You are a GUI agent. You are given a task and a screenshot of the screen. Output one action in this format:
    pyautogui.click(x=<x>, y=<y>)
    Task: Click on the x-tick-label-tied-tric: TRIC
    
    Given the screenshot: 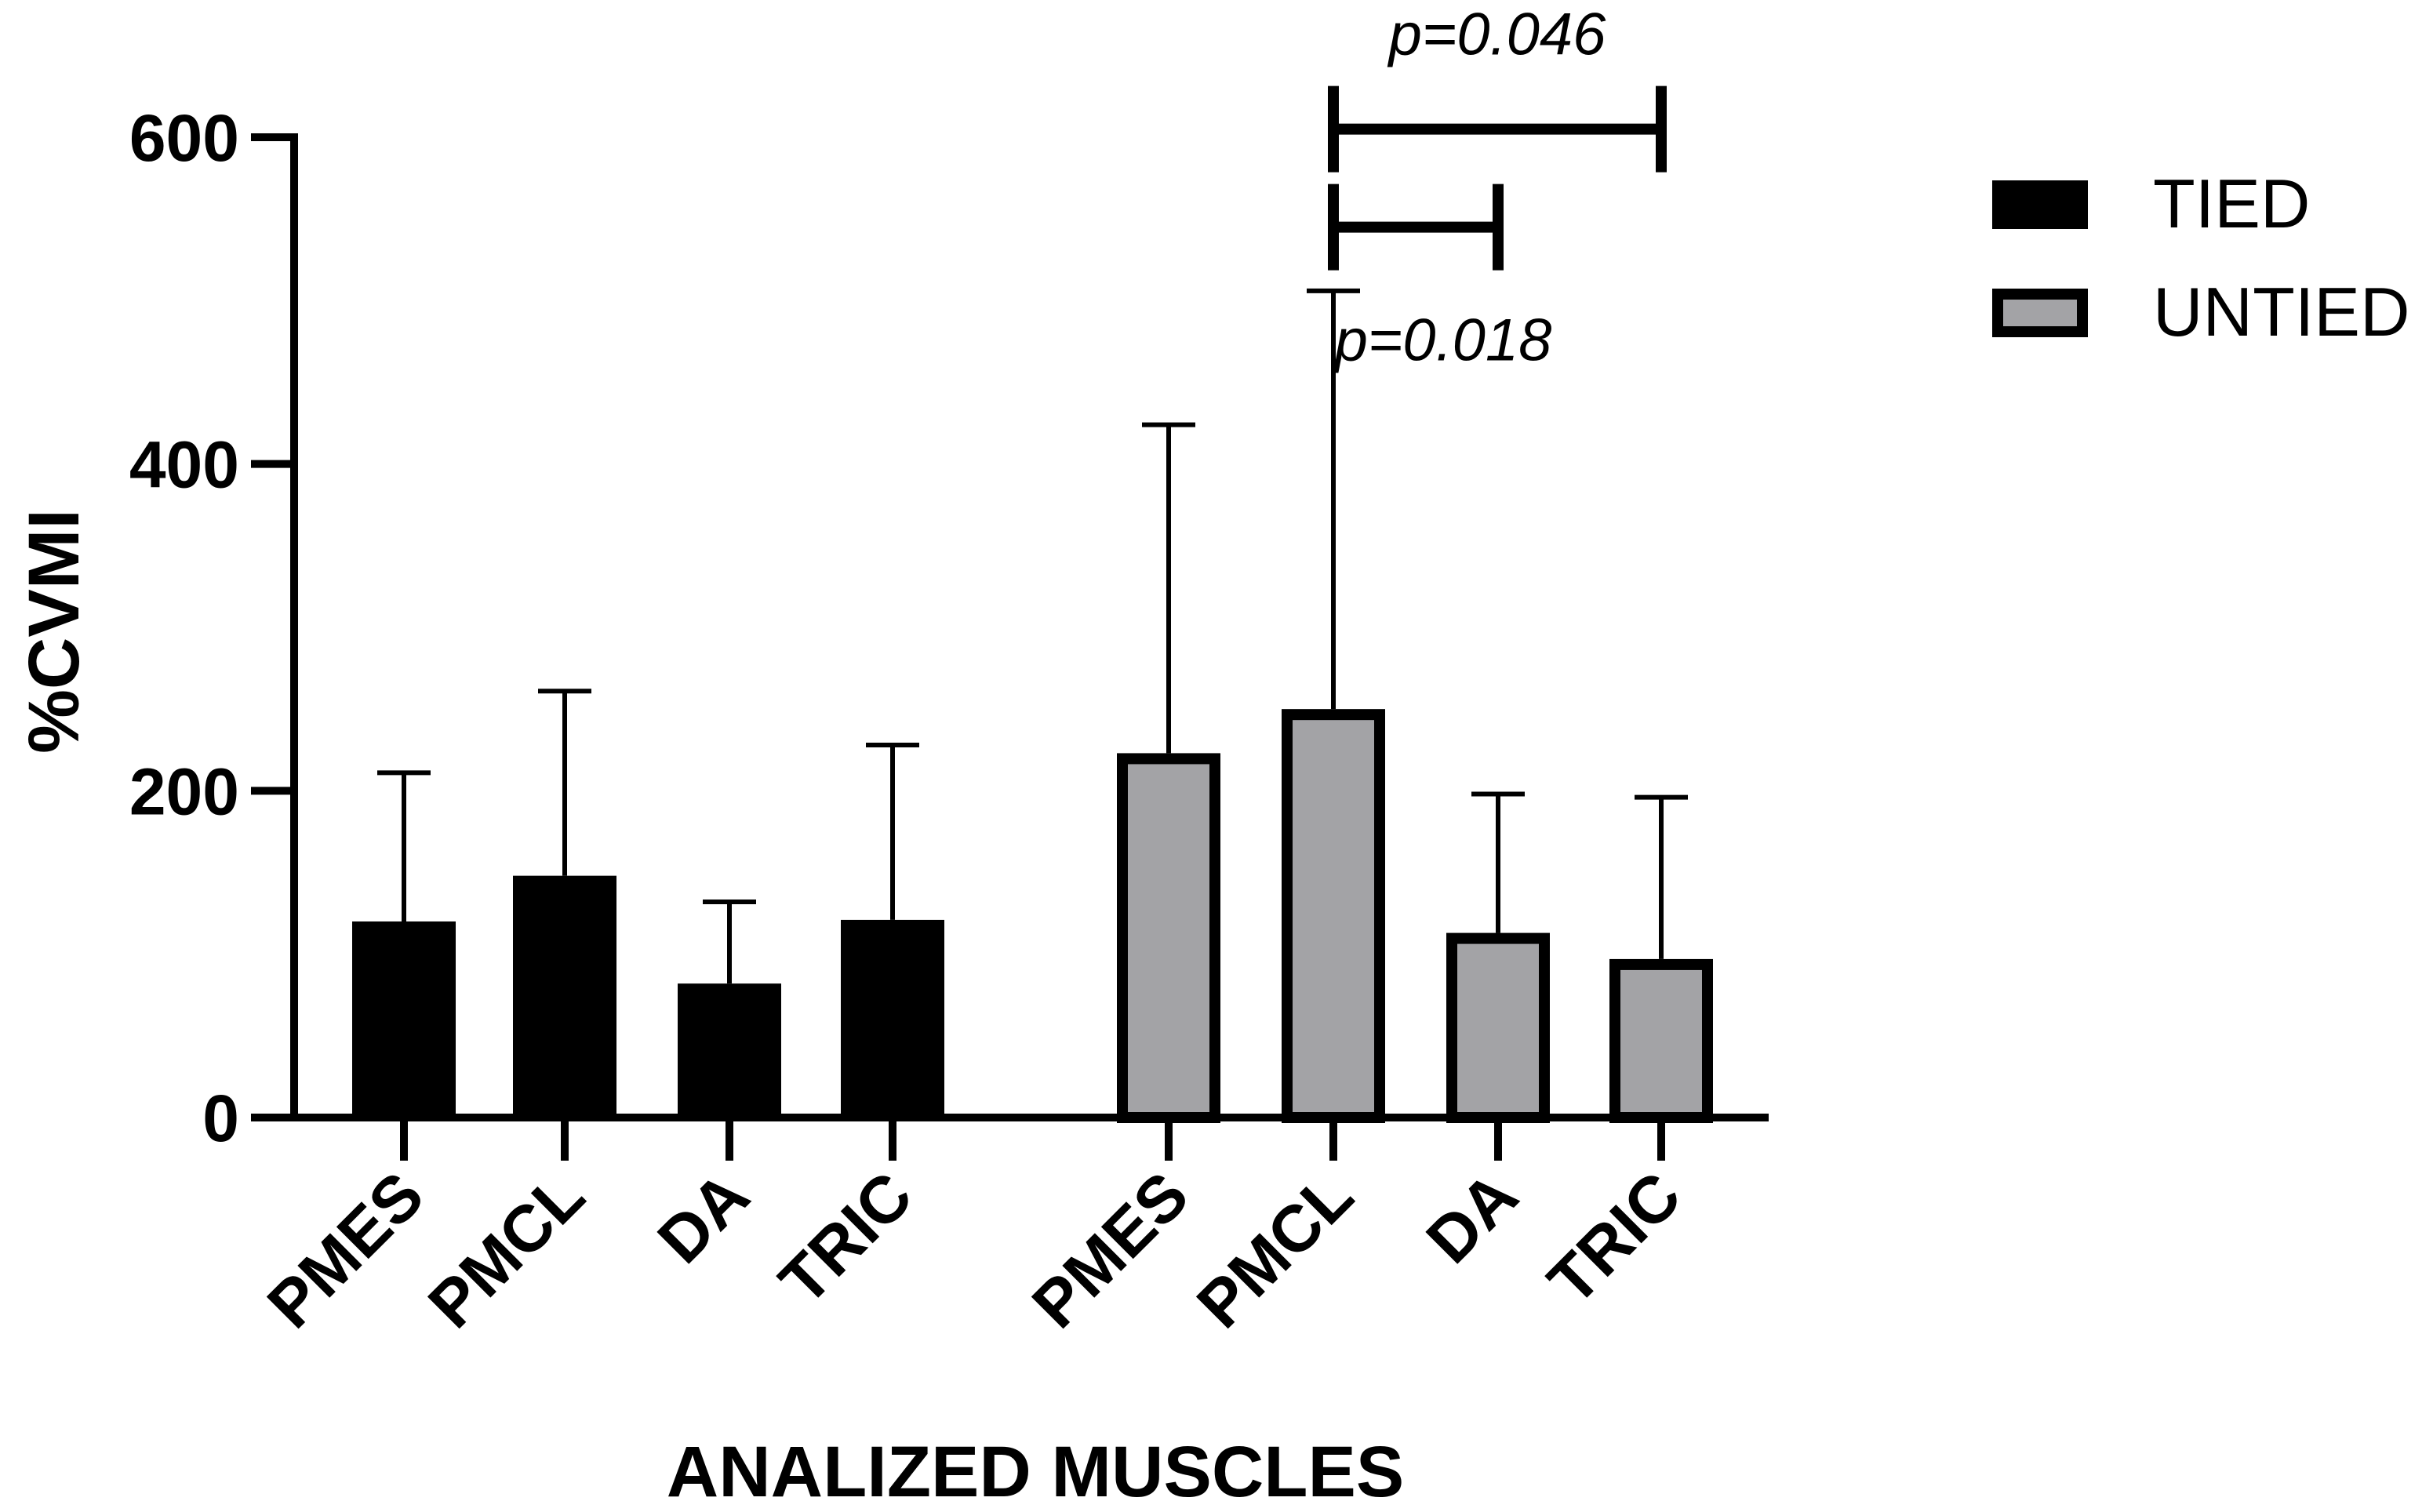 What is the action you would take?
    pyautogui.click(x=846, y=1238)
    